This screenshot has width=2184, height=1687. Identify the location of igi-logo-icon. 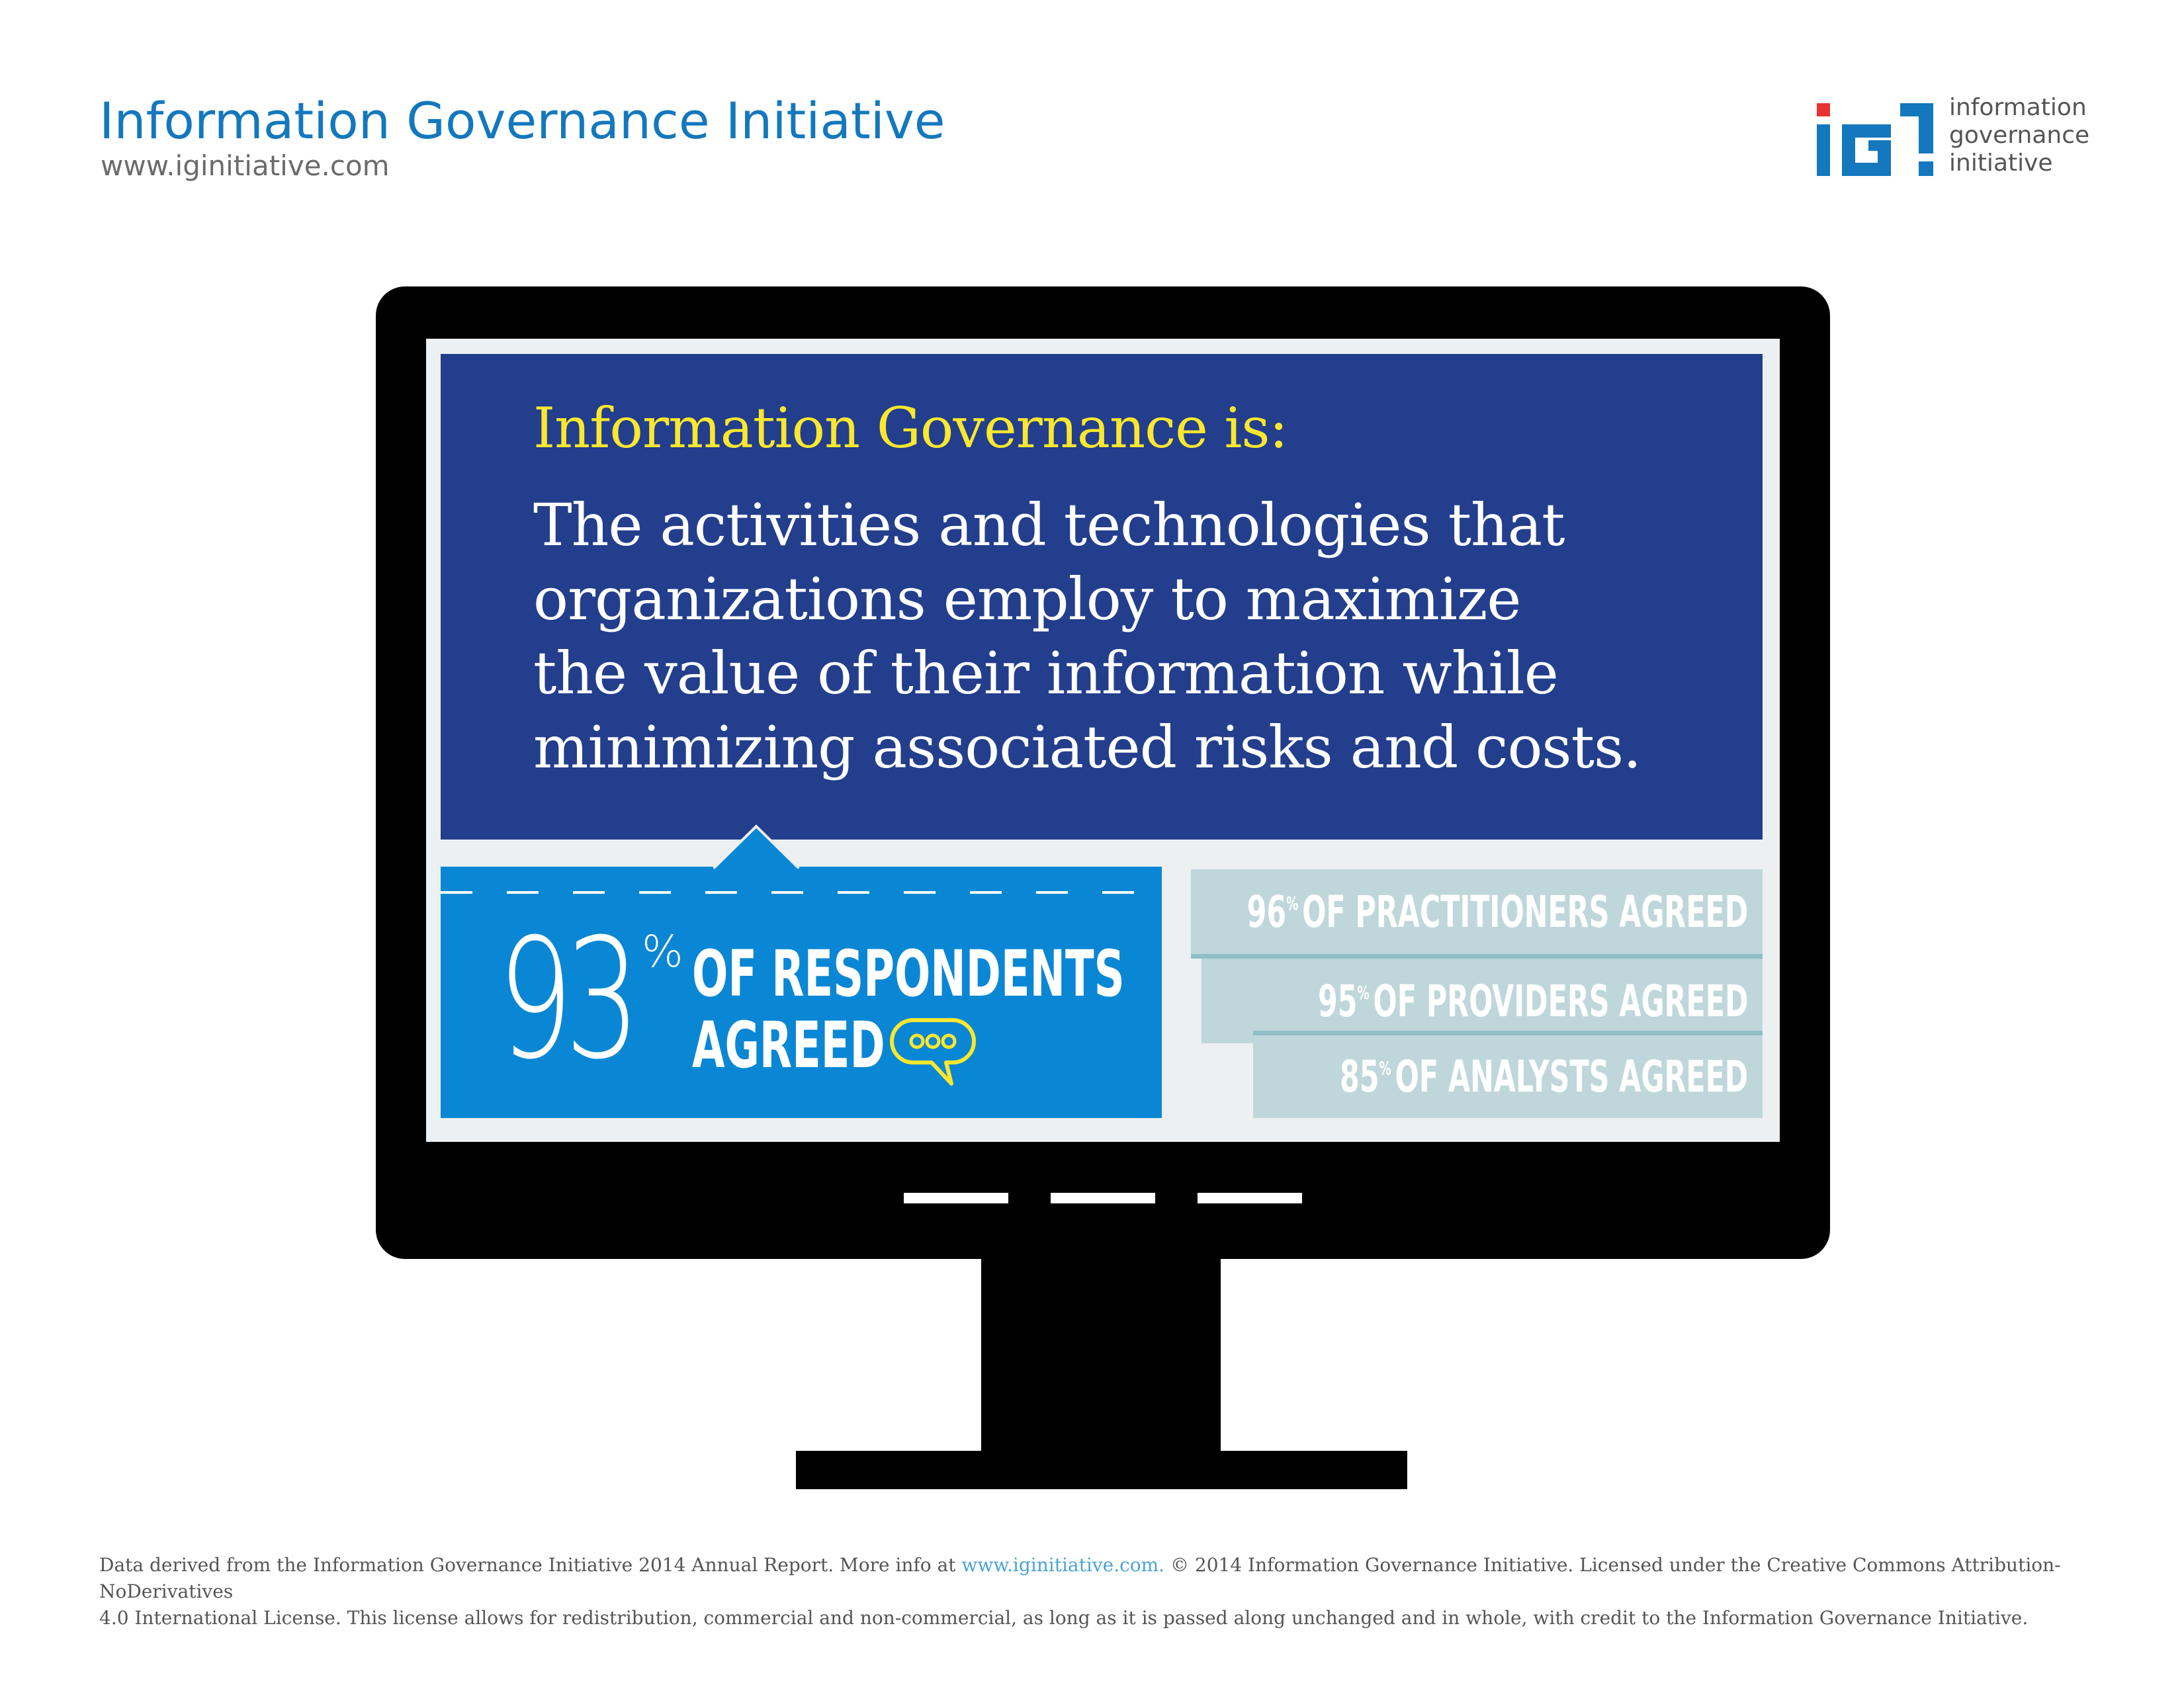
(1875, 139).